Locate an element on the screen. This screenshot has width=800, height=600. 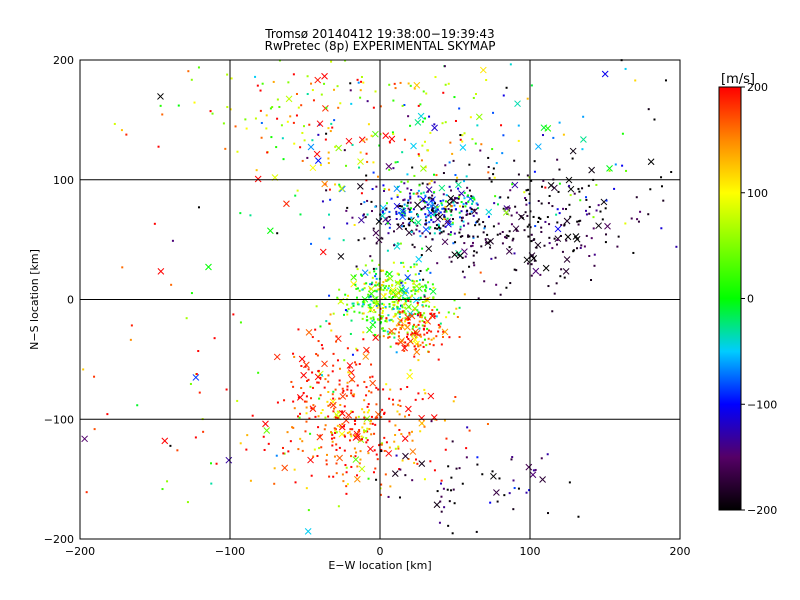
colorbar-tick-label: −100 is located at coordinates (762, 404).